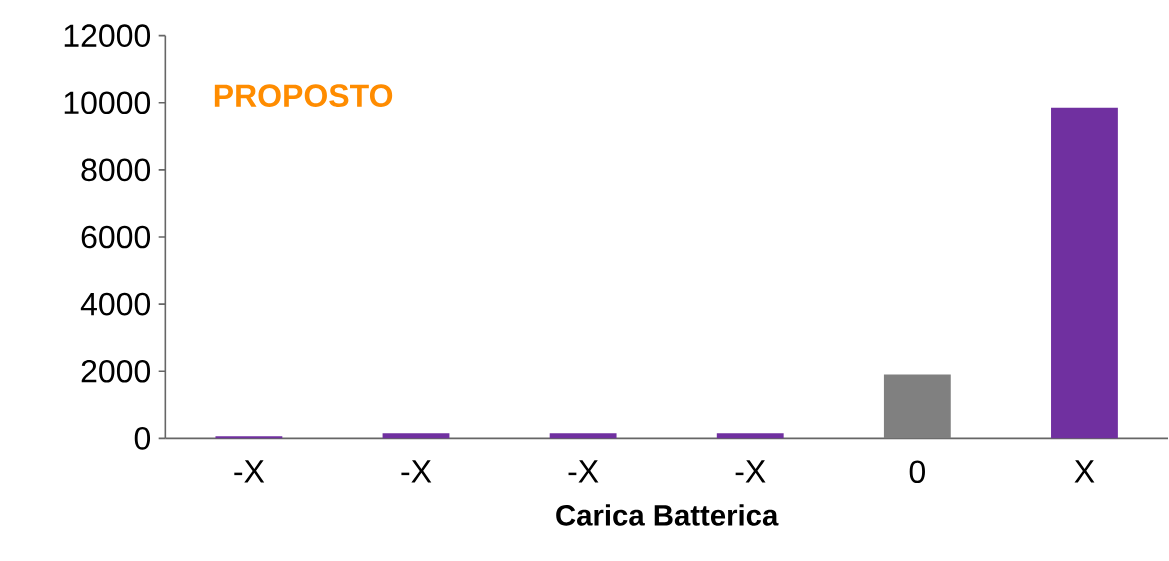  I want to click on y-tick-label: 0, so click(142, 438).